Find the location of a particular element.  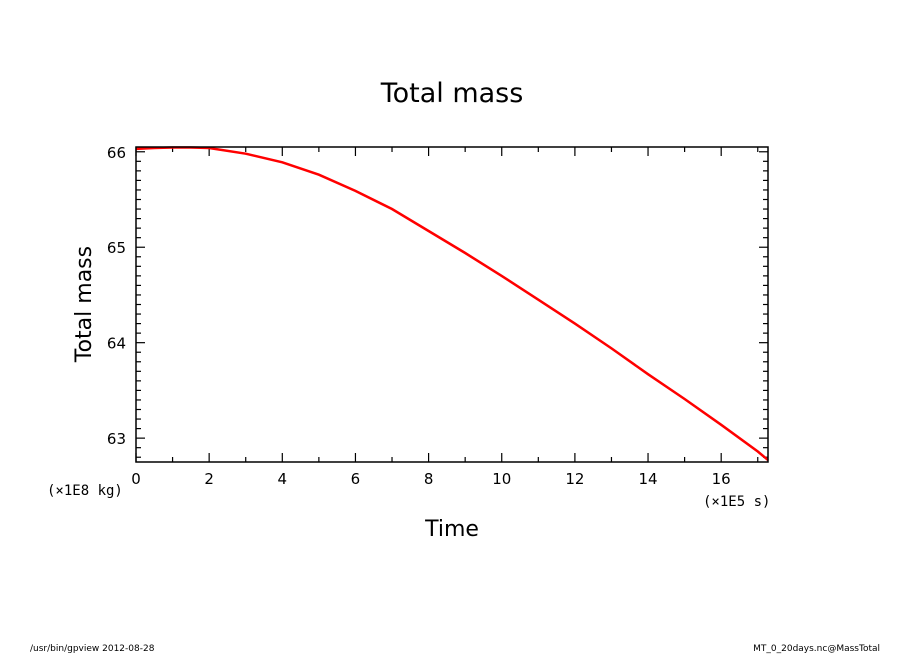

x-tick-label: 14 is located at coordinates (647, 479).